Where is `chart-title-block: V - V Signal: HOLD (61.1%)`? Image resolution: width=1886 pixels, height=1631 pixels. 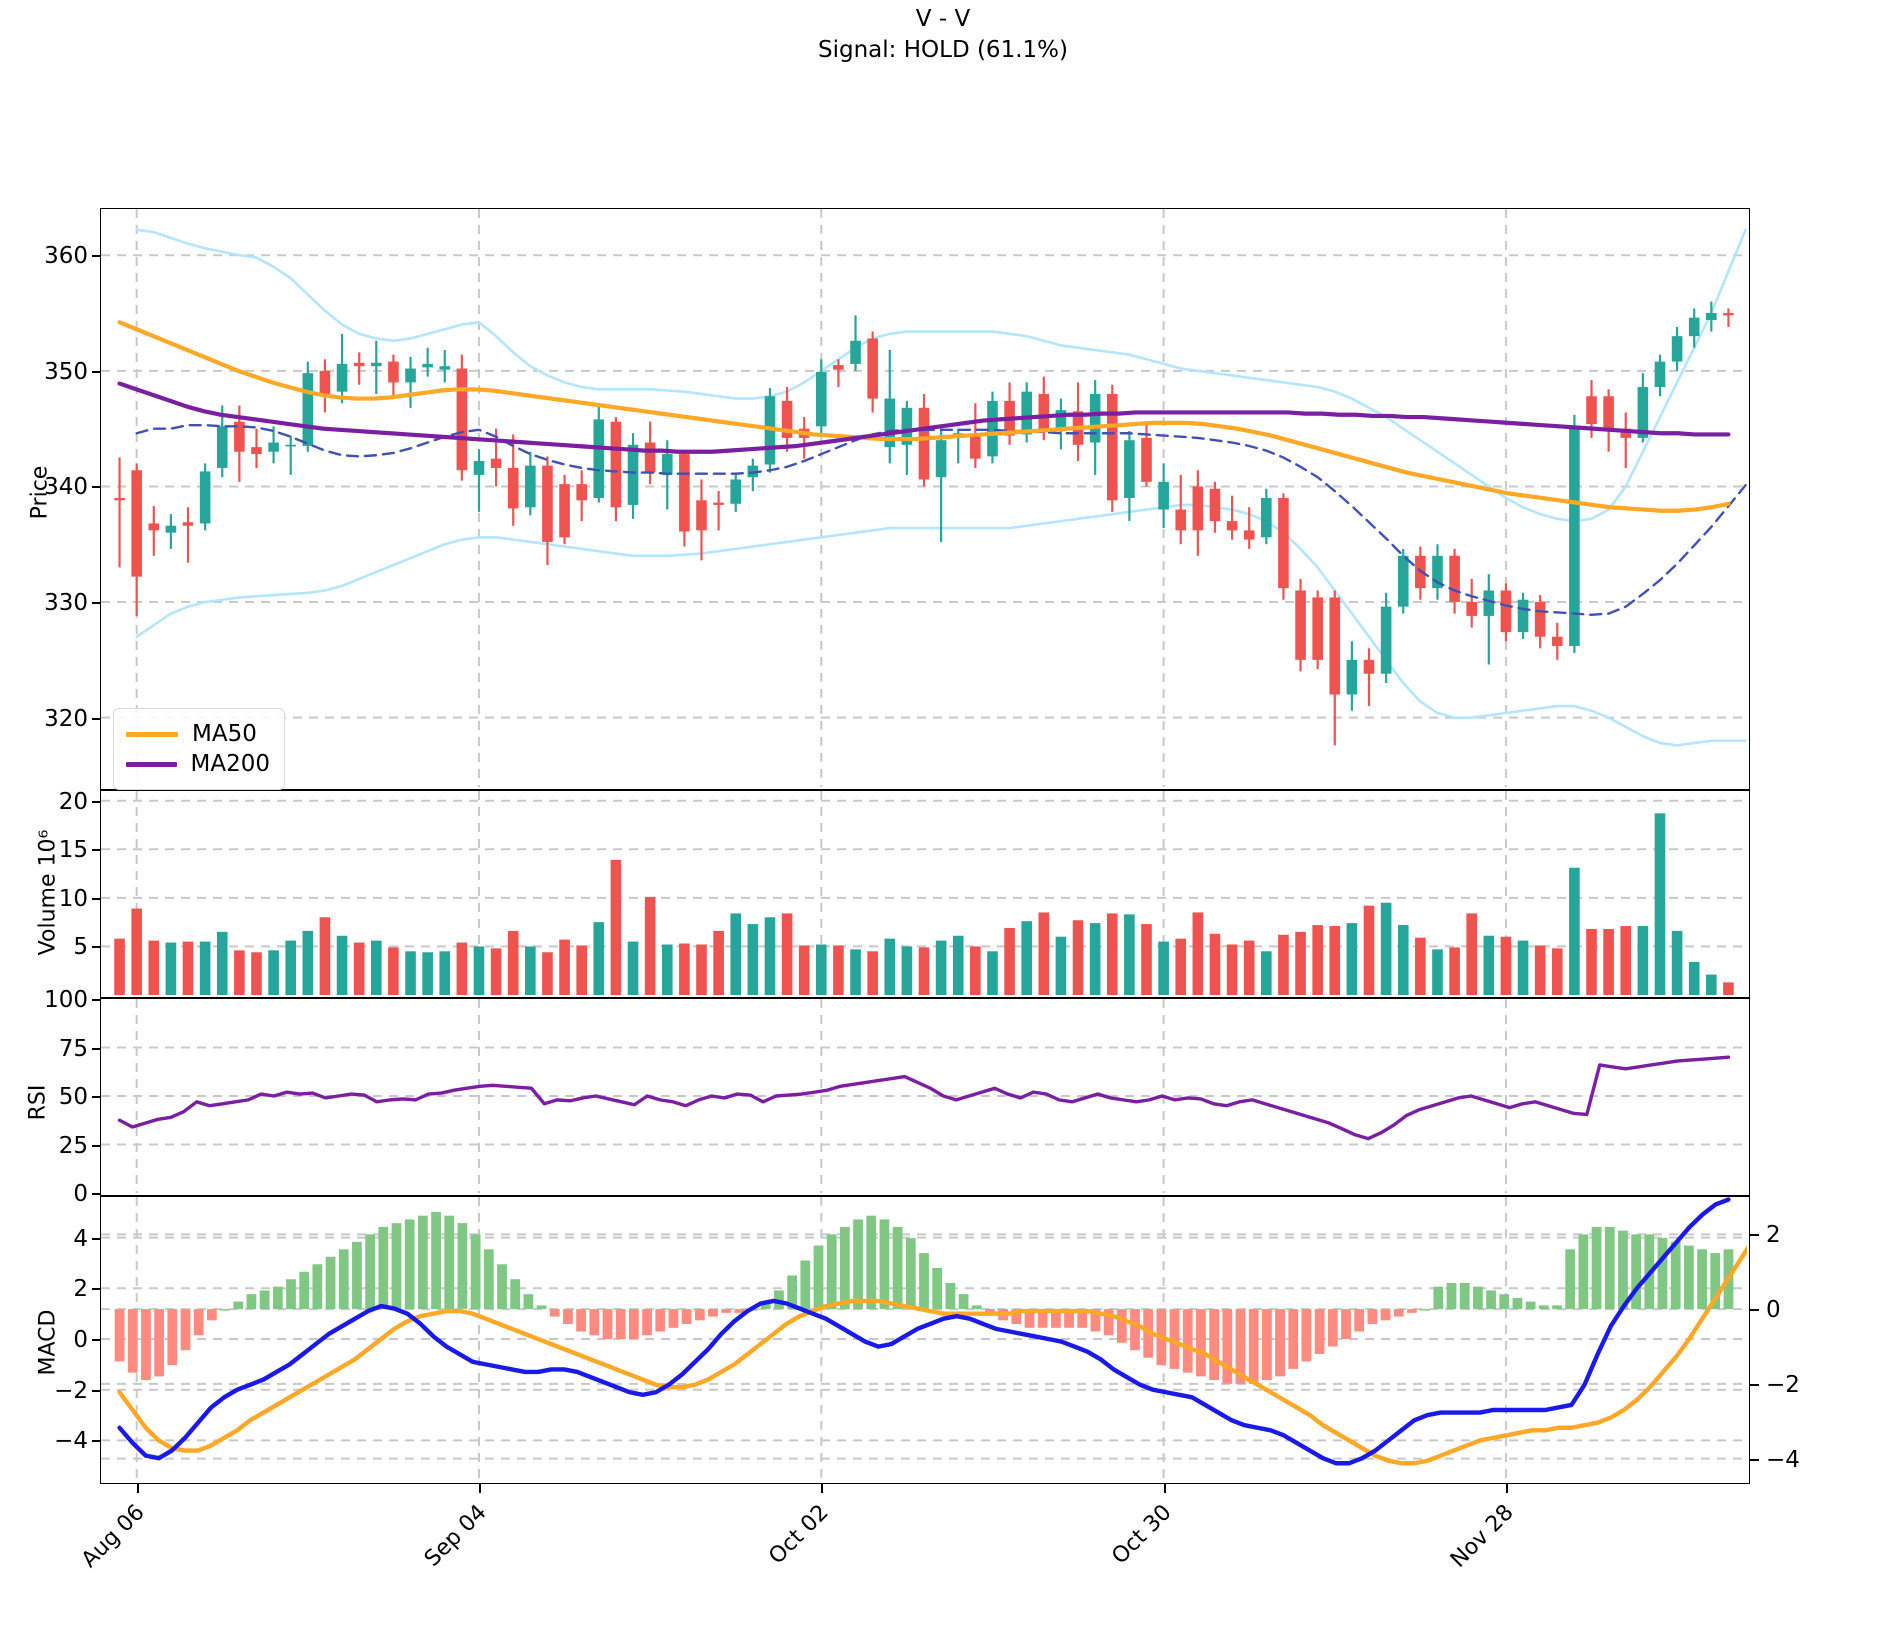 chart-title-block: V - V Signal: HOLD (61.1%) is located at coordinates (943, 35).